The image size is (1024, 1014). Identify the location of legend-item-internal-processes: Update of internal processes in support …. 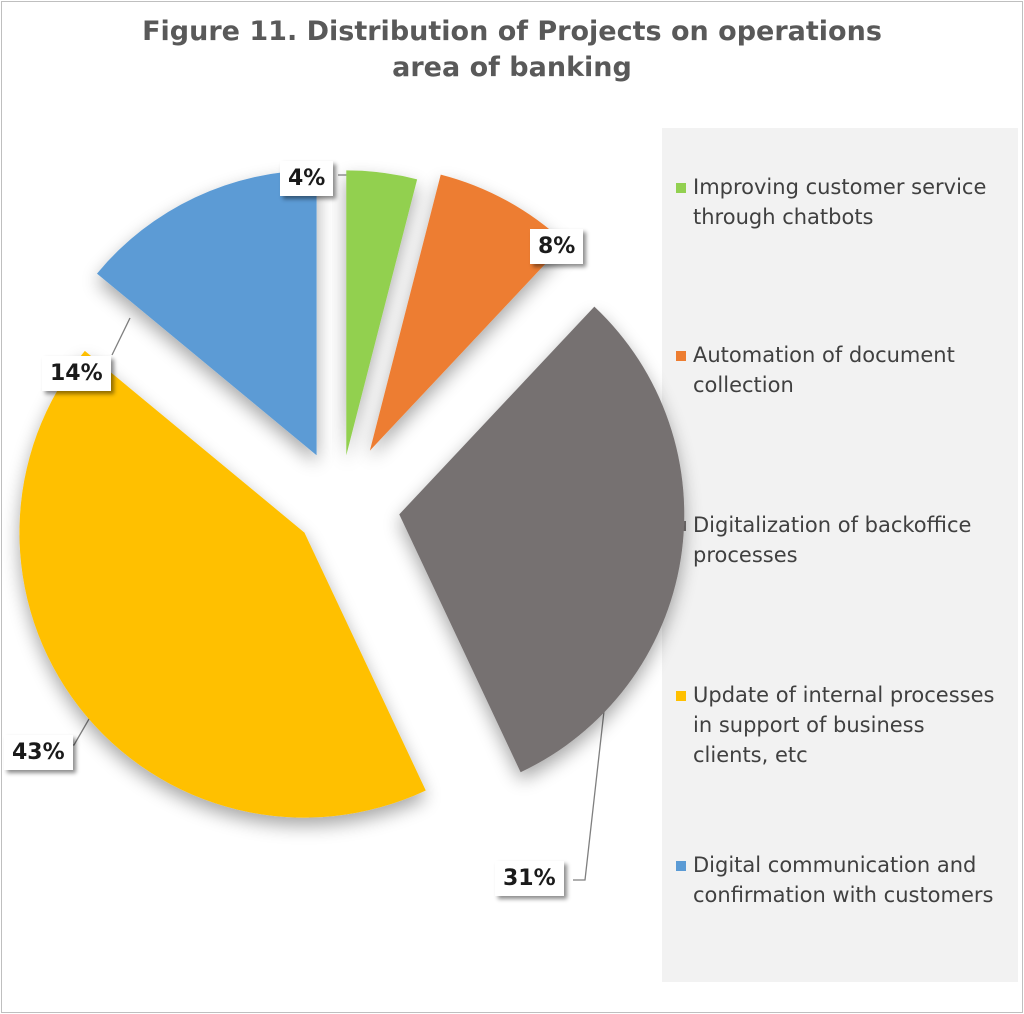
(846, 725).